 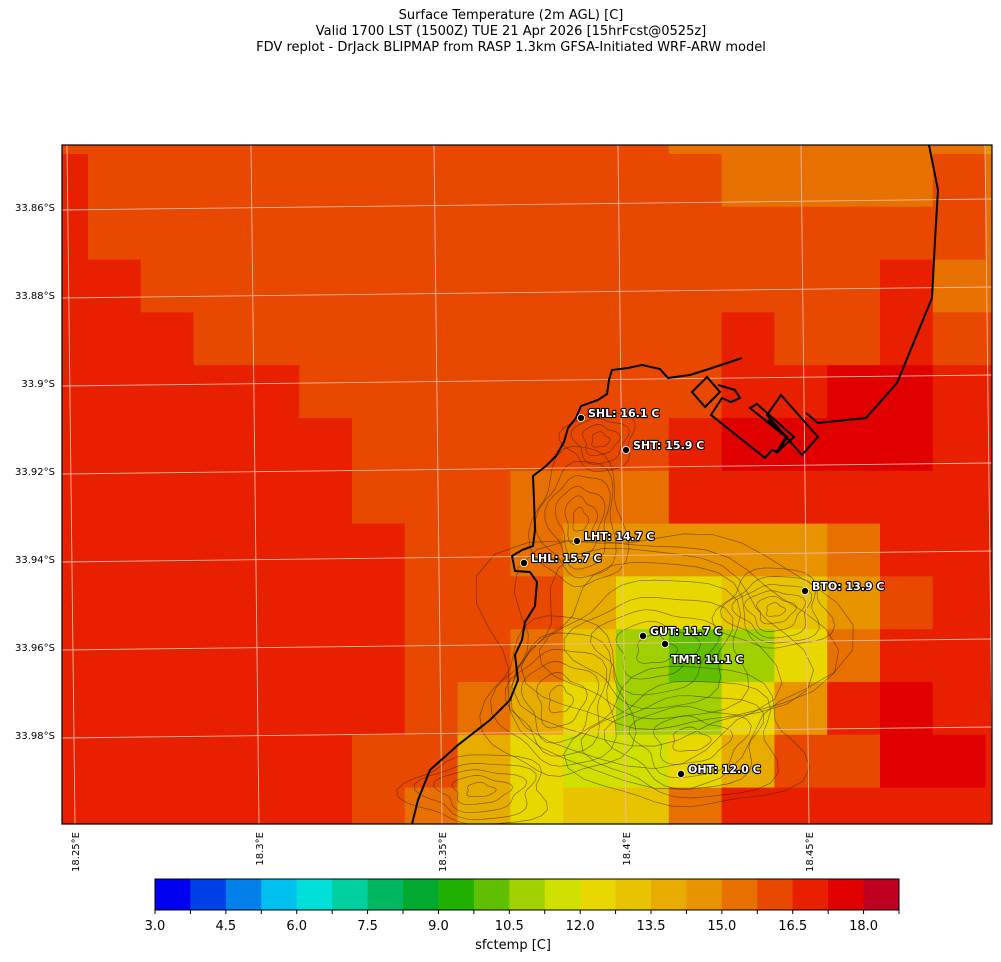 I want to click on station-label: GUT: 11.7 C, so click(x=686, y=631).